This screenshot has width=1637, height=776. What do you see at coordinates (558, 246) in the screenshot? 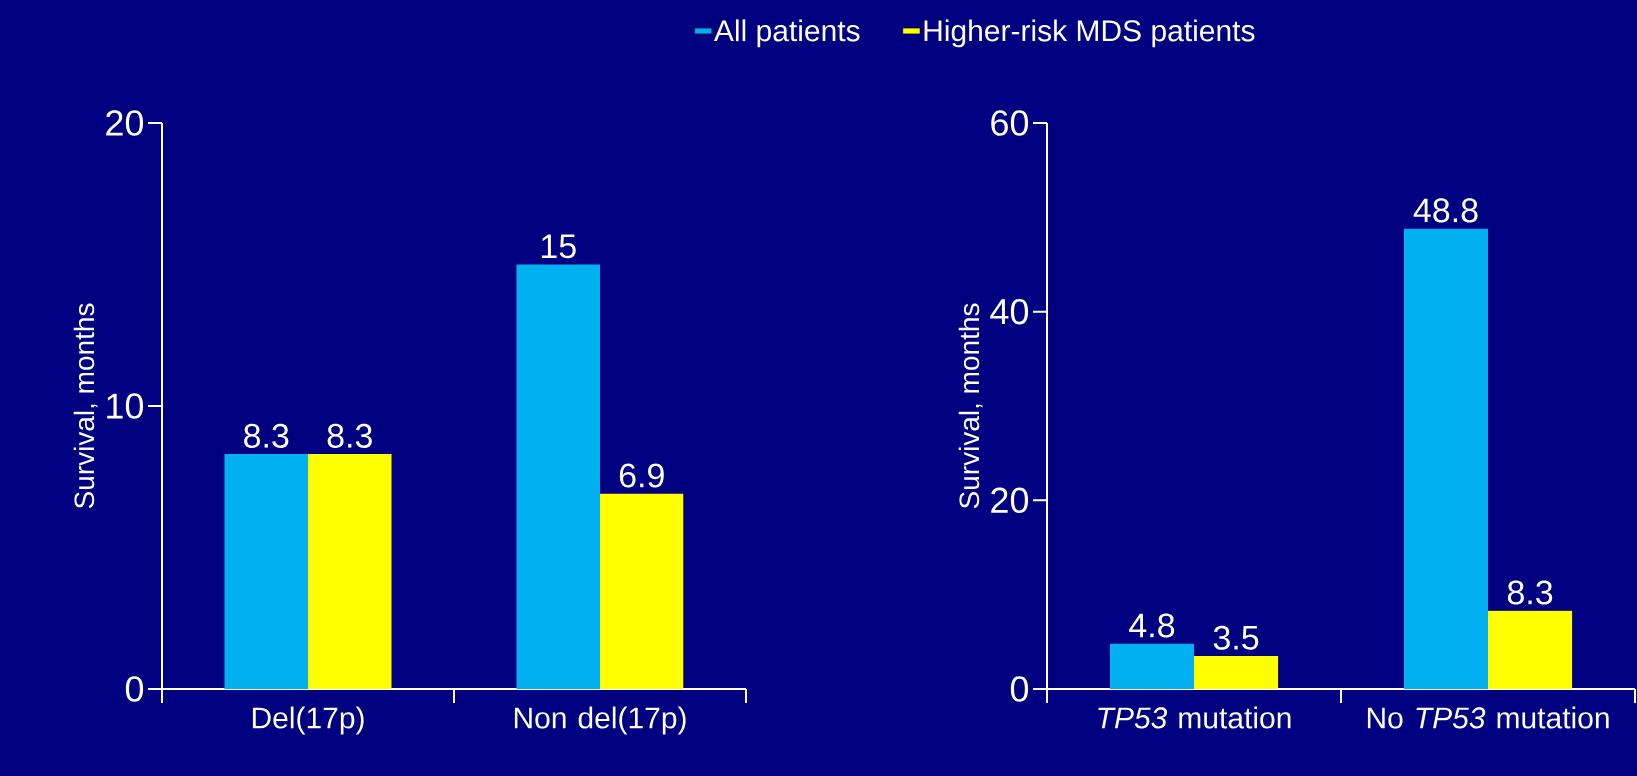
I see `data-label: 15` at bounding box center [558, 246].